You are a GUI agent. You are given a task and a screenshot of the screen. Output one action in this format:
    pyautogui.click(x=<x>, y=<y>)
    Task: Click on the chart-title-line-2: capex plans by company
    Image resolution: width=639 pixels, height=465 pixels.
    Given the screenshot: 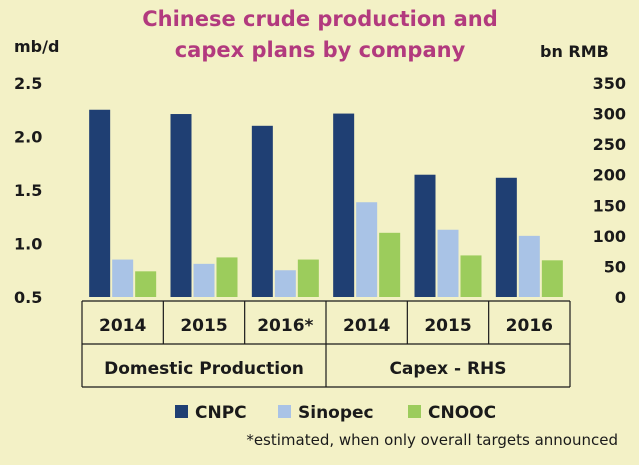 What is the action you would take?
    pyautogui.click(x=320, y=50)
    